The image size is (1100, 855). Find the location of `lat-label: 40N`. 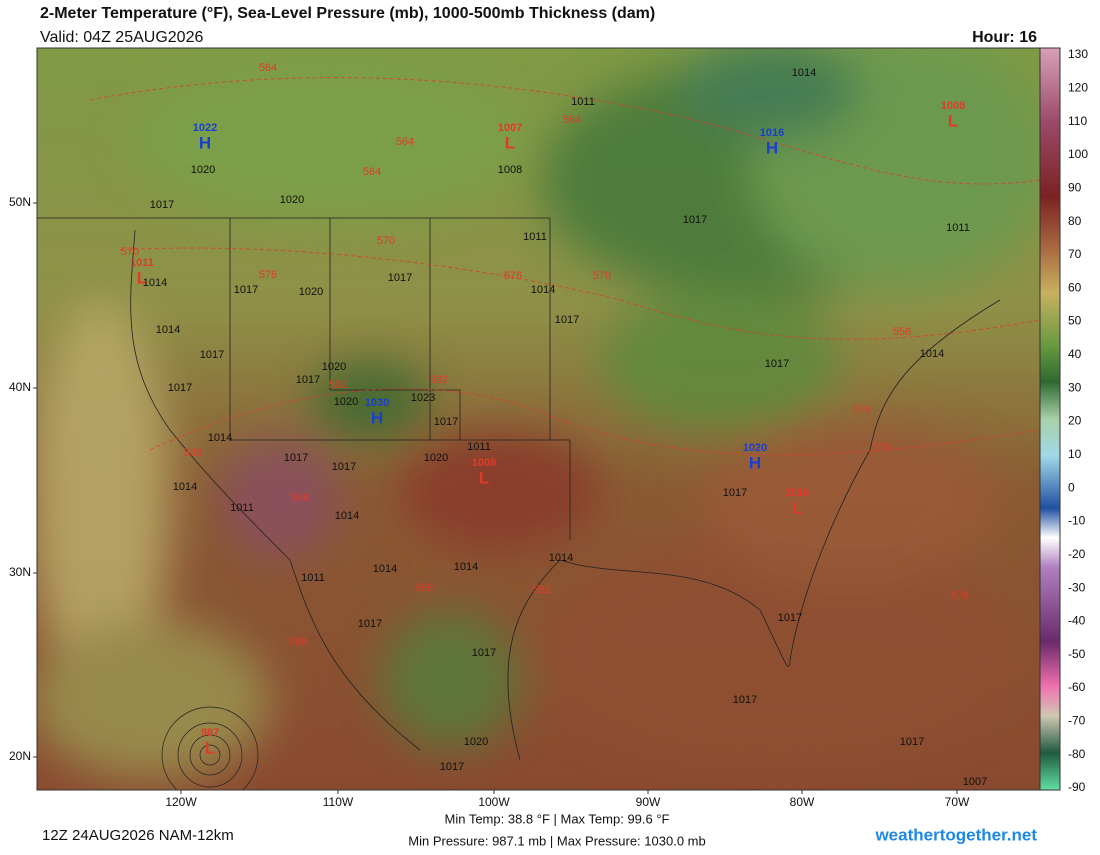

lat-label: 40N is located at coordinates (20, 387).